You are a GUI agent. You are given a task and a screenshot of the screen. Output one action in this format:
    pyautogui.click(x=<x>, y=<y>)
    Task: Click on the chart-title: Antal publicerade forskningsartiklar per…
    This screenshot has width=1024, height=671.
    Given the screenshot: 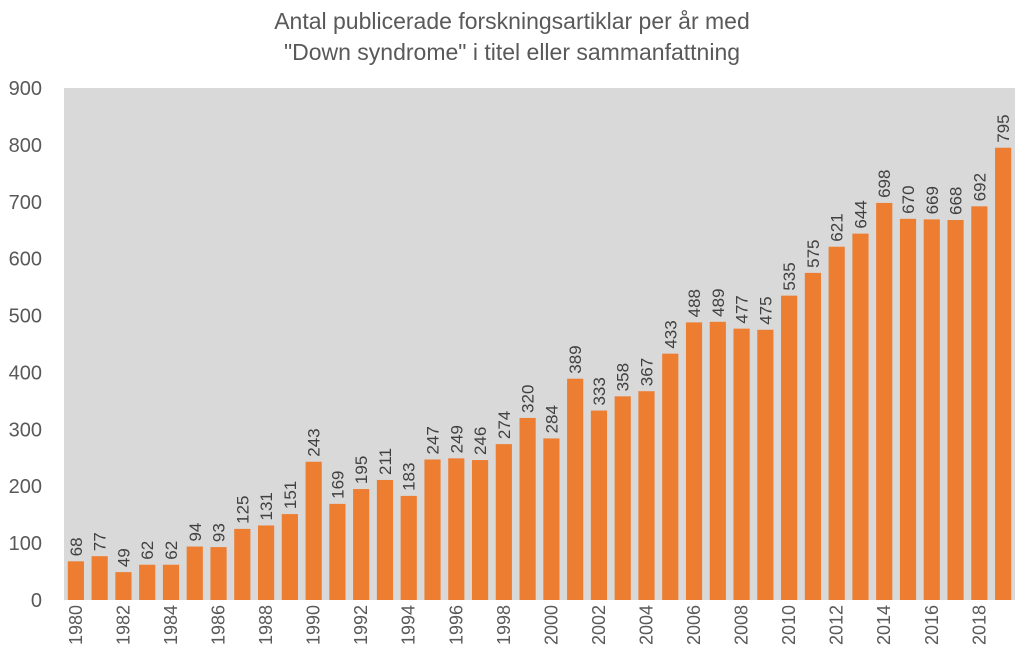 What is the action you would take?
    pyautogui.click(x=512, y=37)
    